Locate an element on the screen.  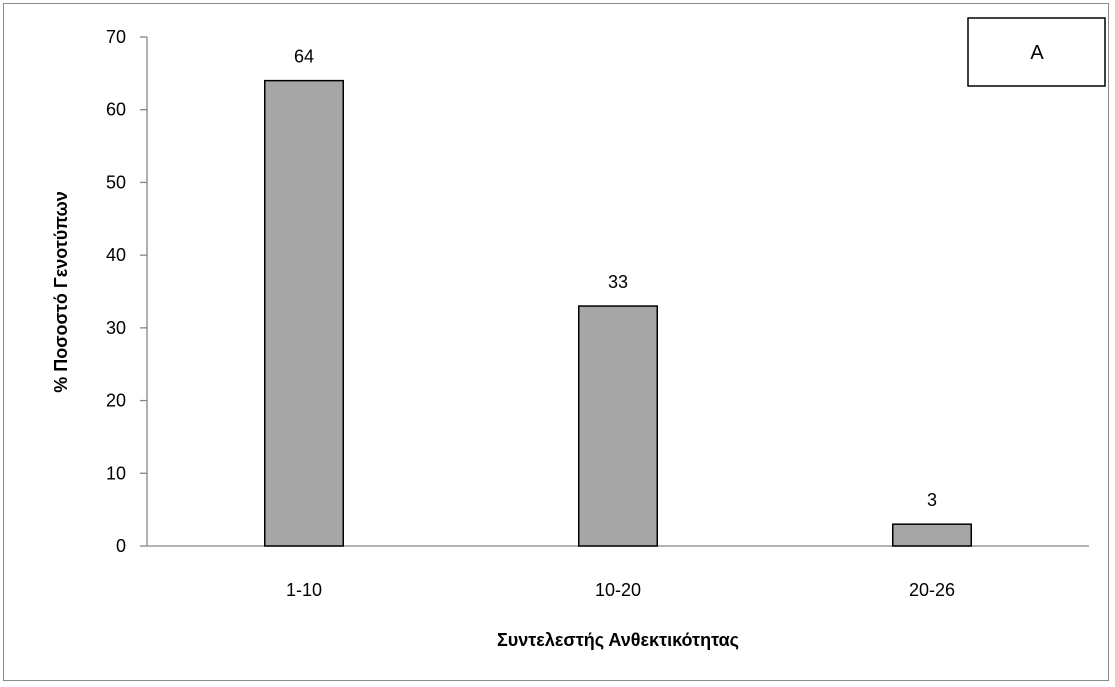
data-label: 33 is located at coordinates (618, 282).